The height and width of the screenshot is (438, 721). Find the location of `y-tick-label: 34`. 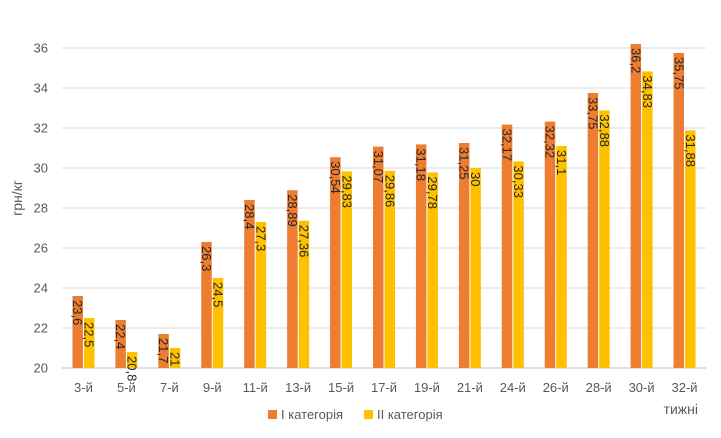

y-tick-label: 34 is located at coordinates (41, 88).